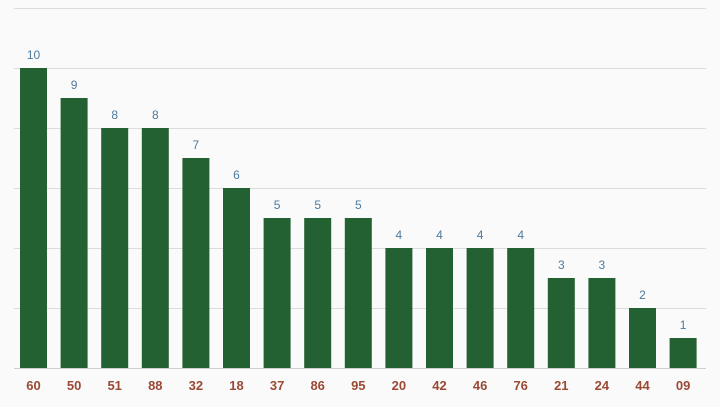 The image size is (720, 407). I want to click on category-label-95: 95, so click(358, 385).